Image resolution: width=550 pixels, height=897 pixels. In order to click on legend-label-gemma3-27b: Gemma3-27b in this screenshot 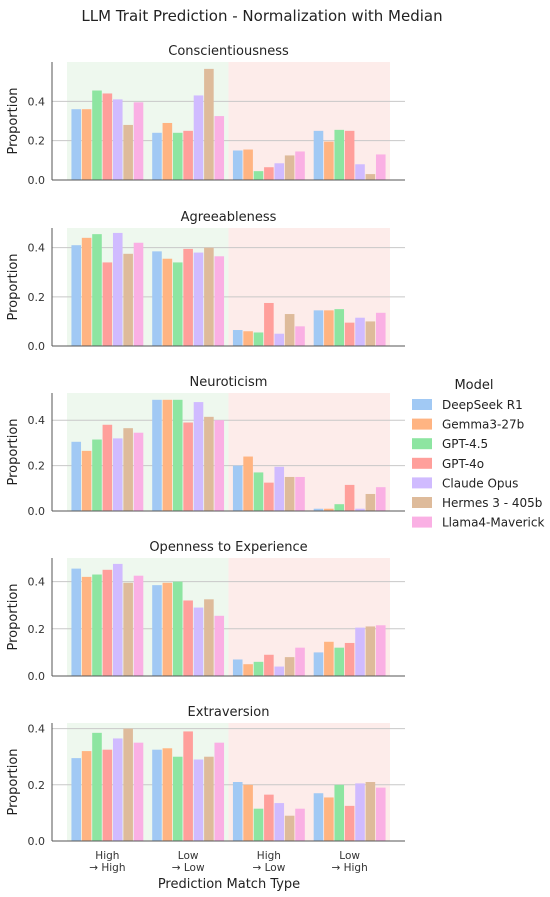, I will do `click(483, 425)`.